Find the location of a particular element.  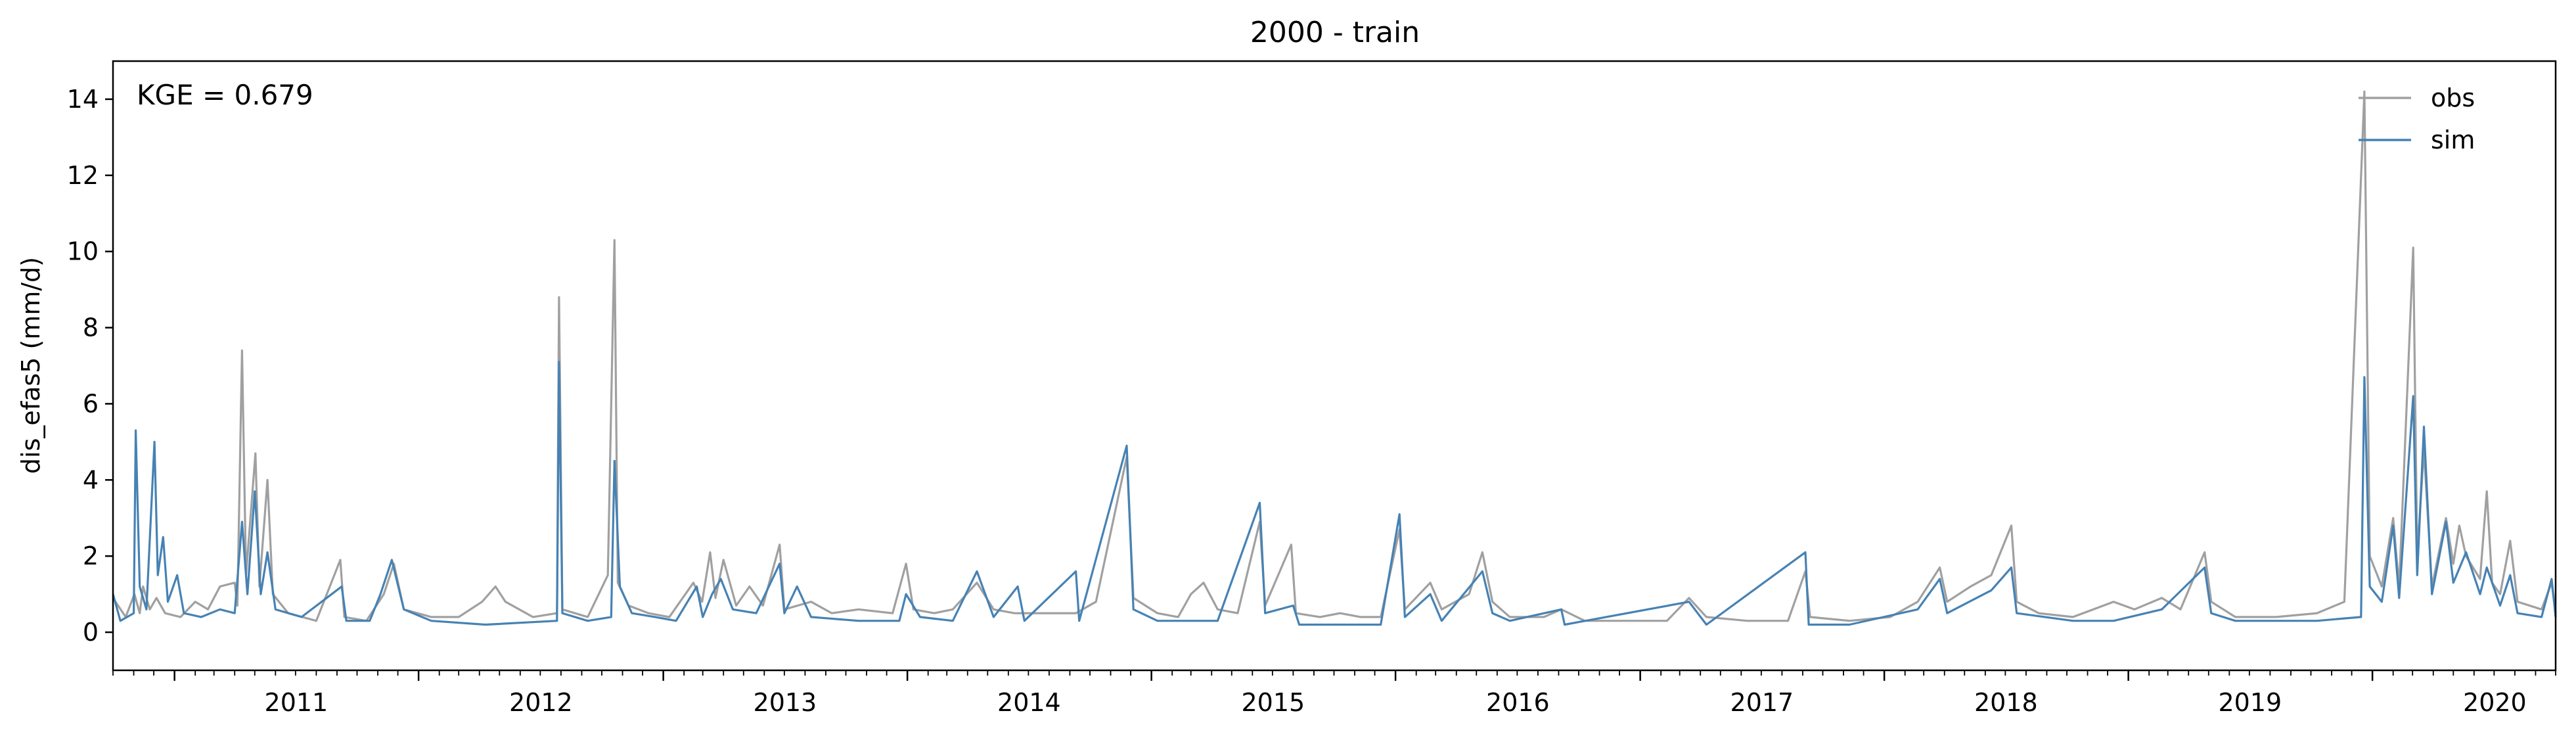

y-axis: 0 2 4 6 8 10 12 14 is located at coordinates (90, 366).